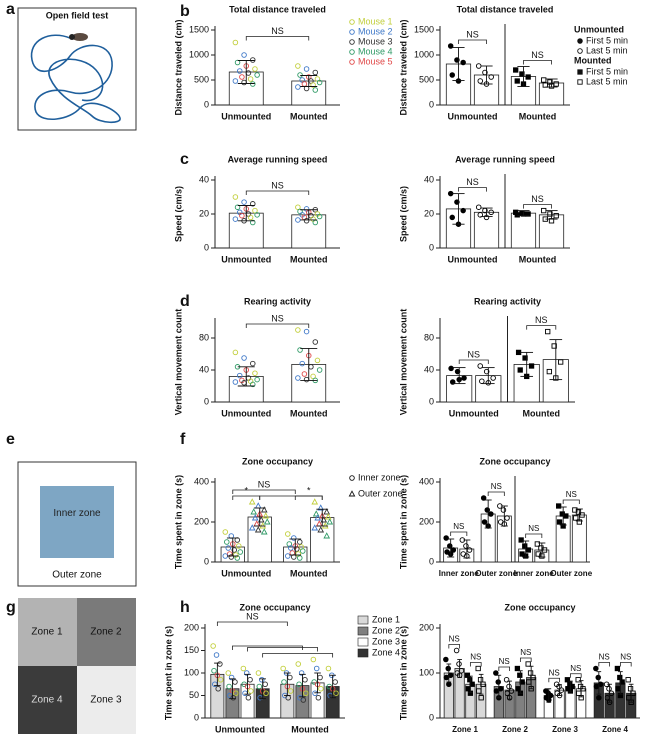  I want to click on chart-title: Zone occupancy, so click(514, 461).